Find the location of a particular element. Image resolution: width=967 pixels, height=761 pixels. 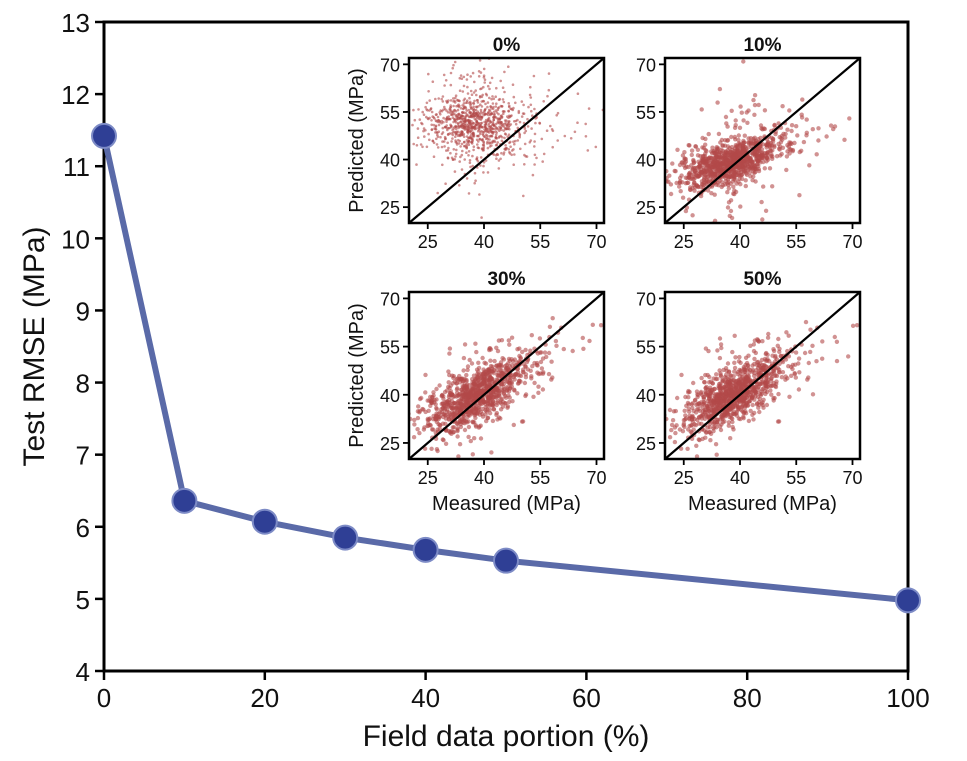

main-y-tick-label: 11 is located at coordinates (76, 167).